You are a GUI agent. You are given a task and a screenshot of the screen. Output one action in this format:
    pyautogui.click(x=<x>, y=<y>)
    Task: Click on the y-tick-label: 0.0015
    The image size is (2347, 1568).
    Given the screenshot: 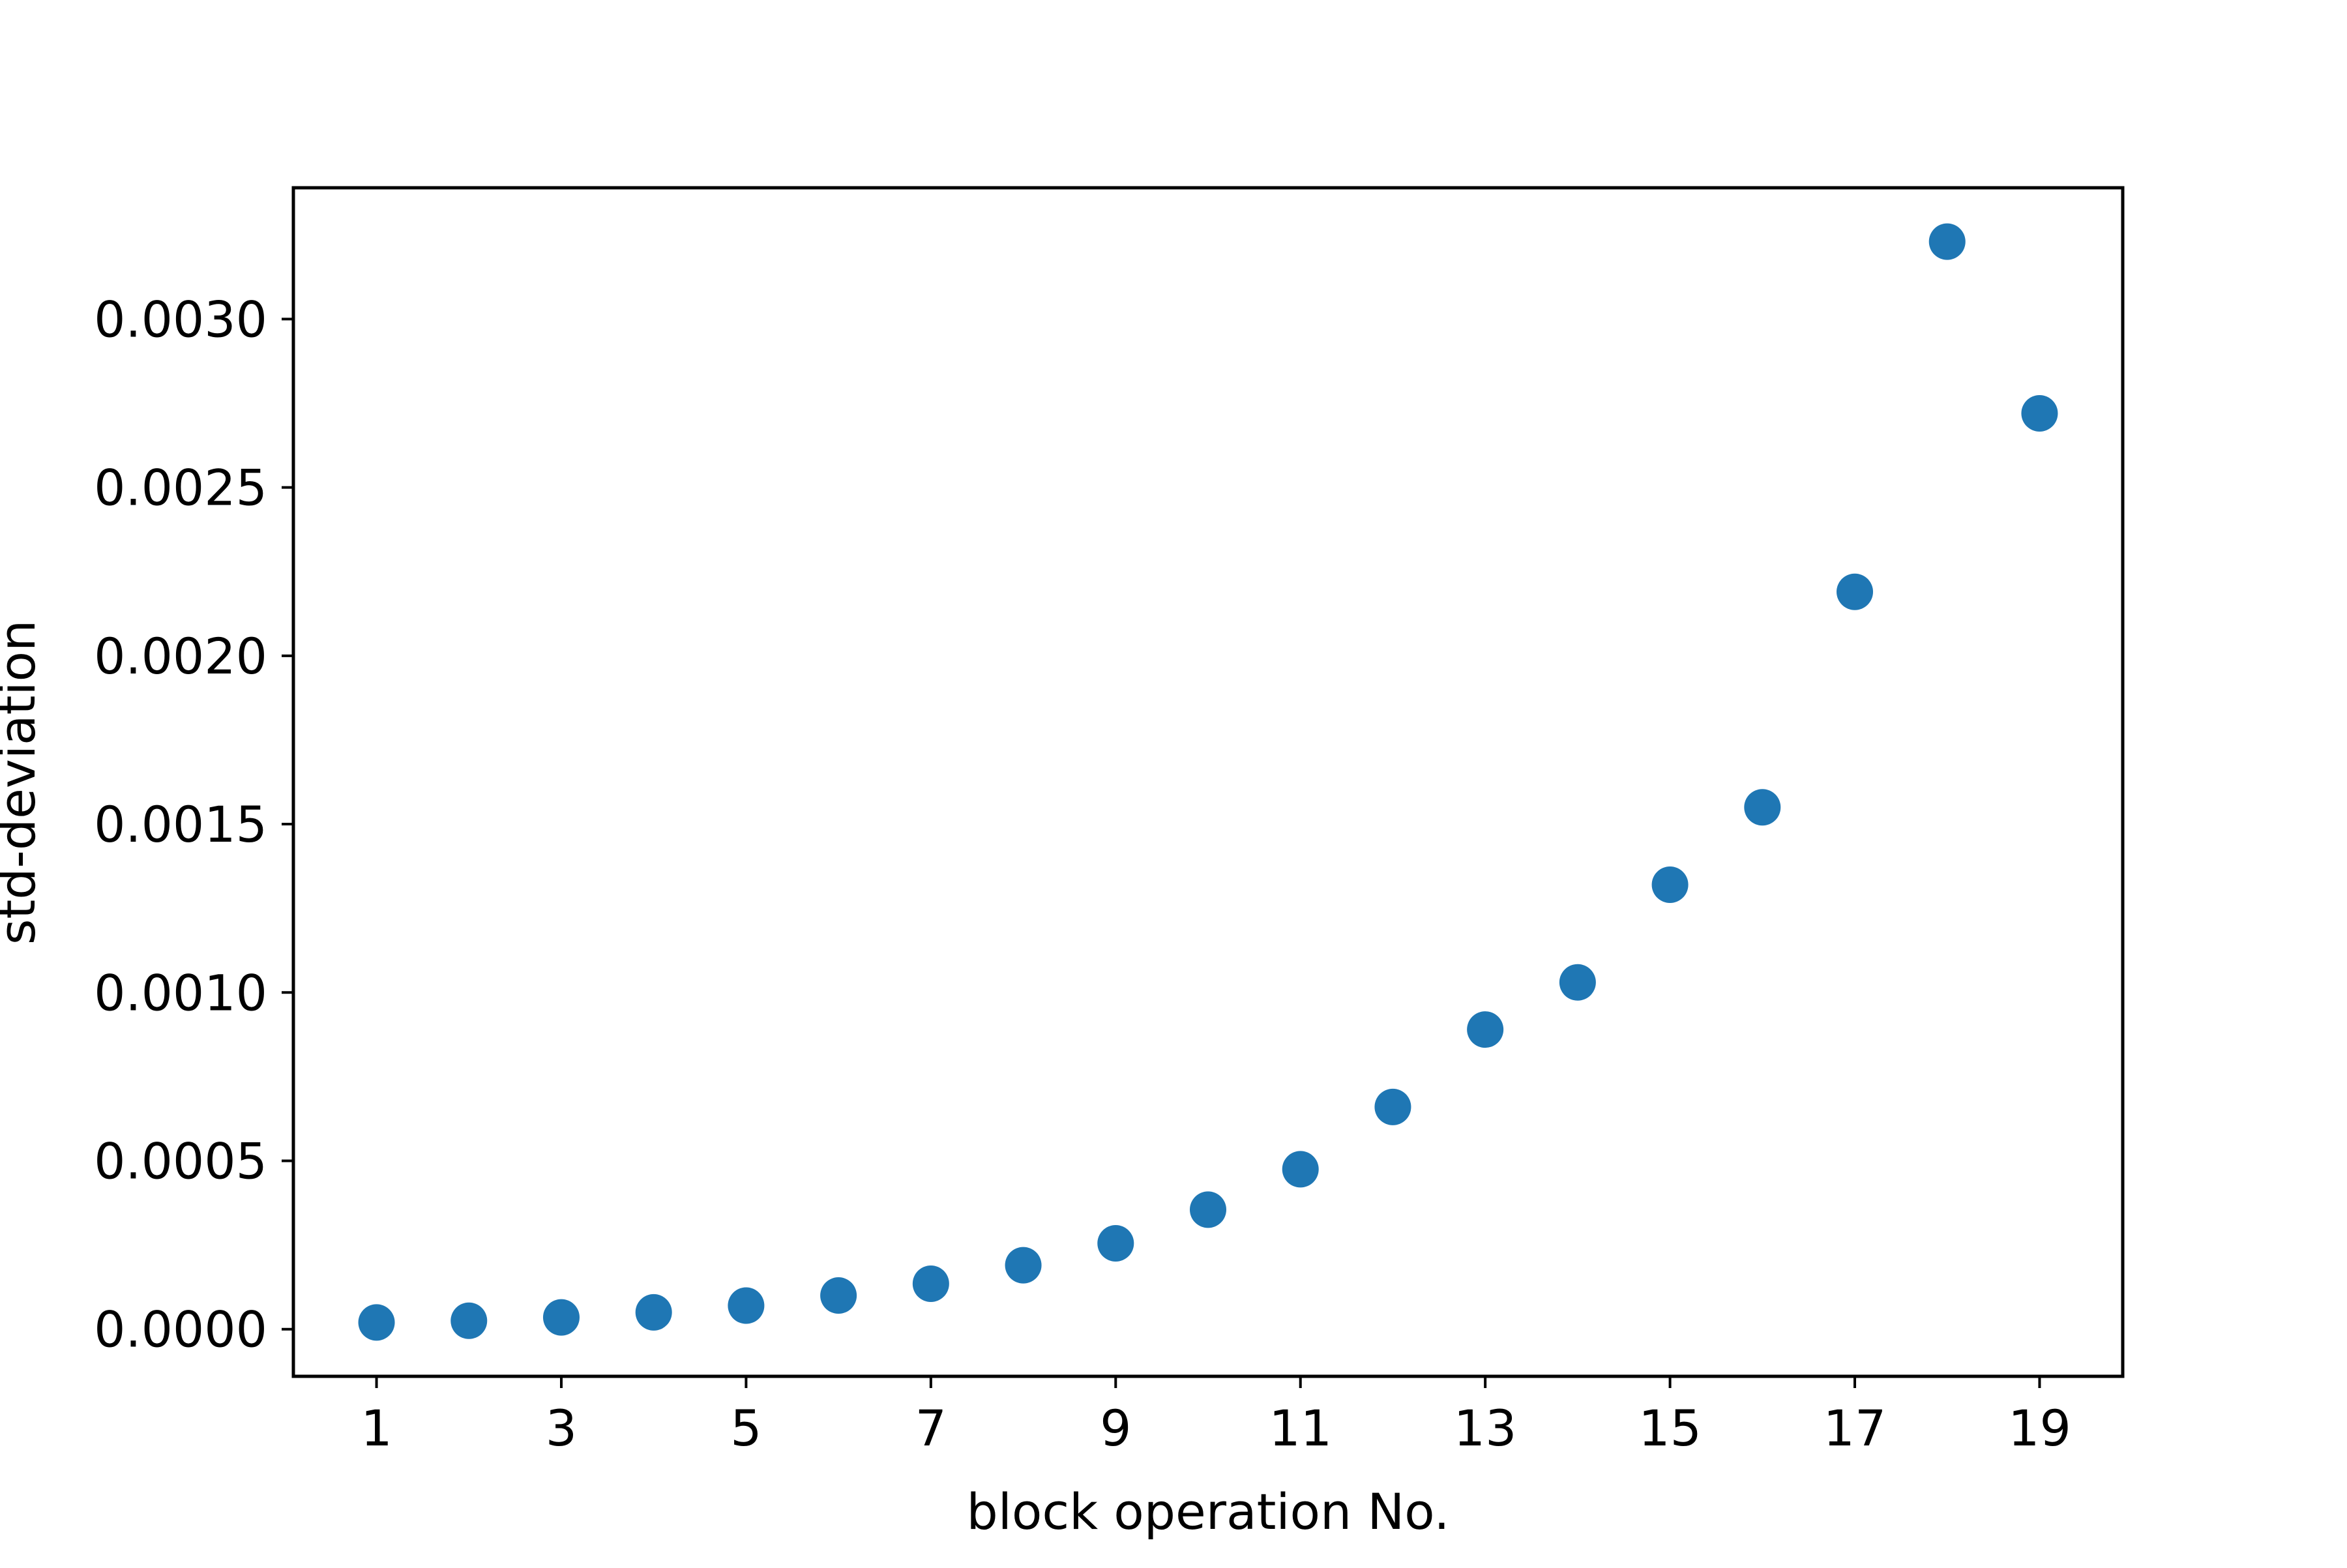 What is the action you would take?
    pyautogui.click(x=180, y=824)
    